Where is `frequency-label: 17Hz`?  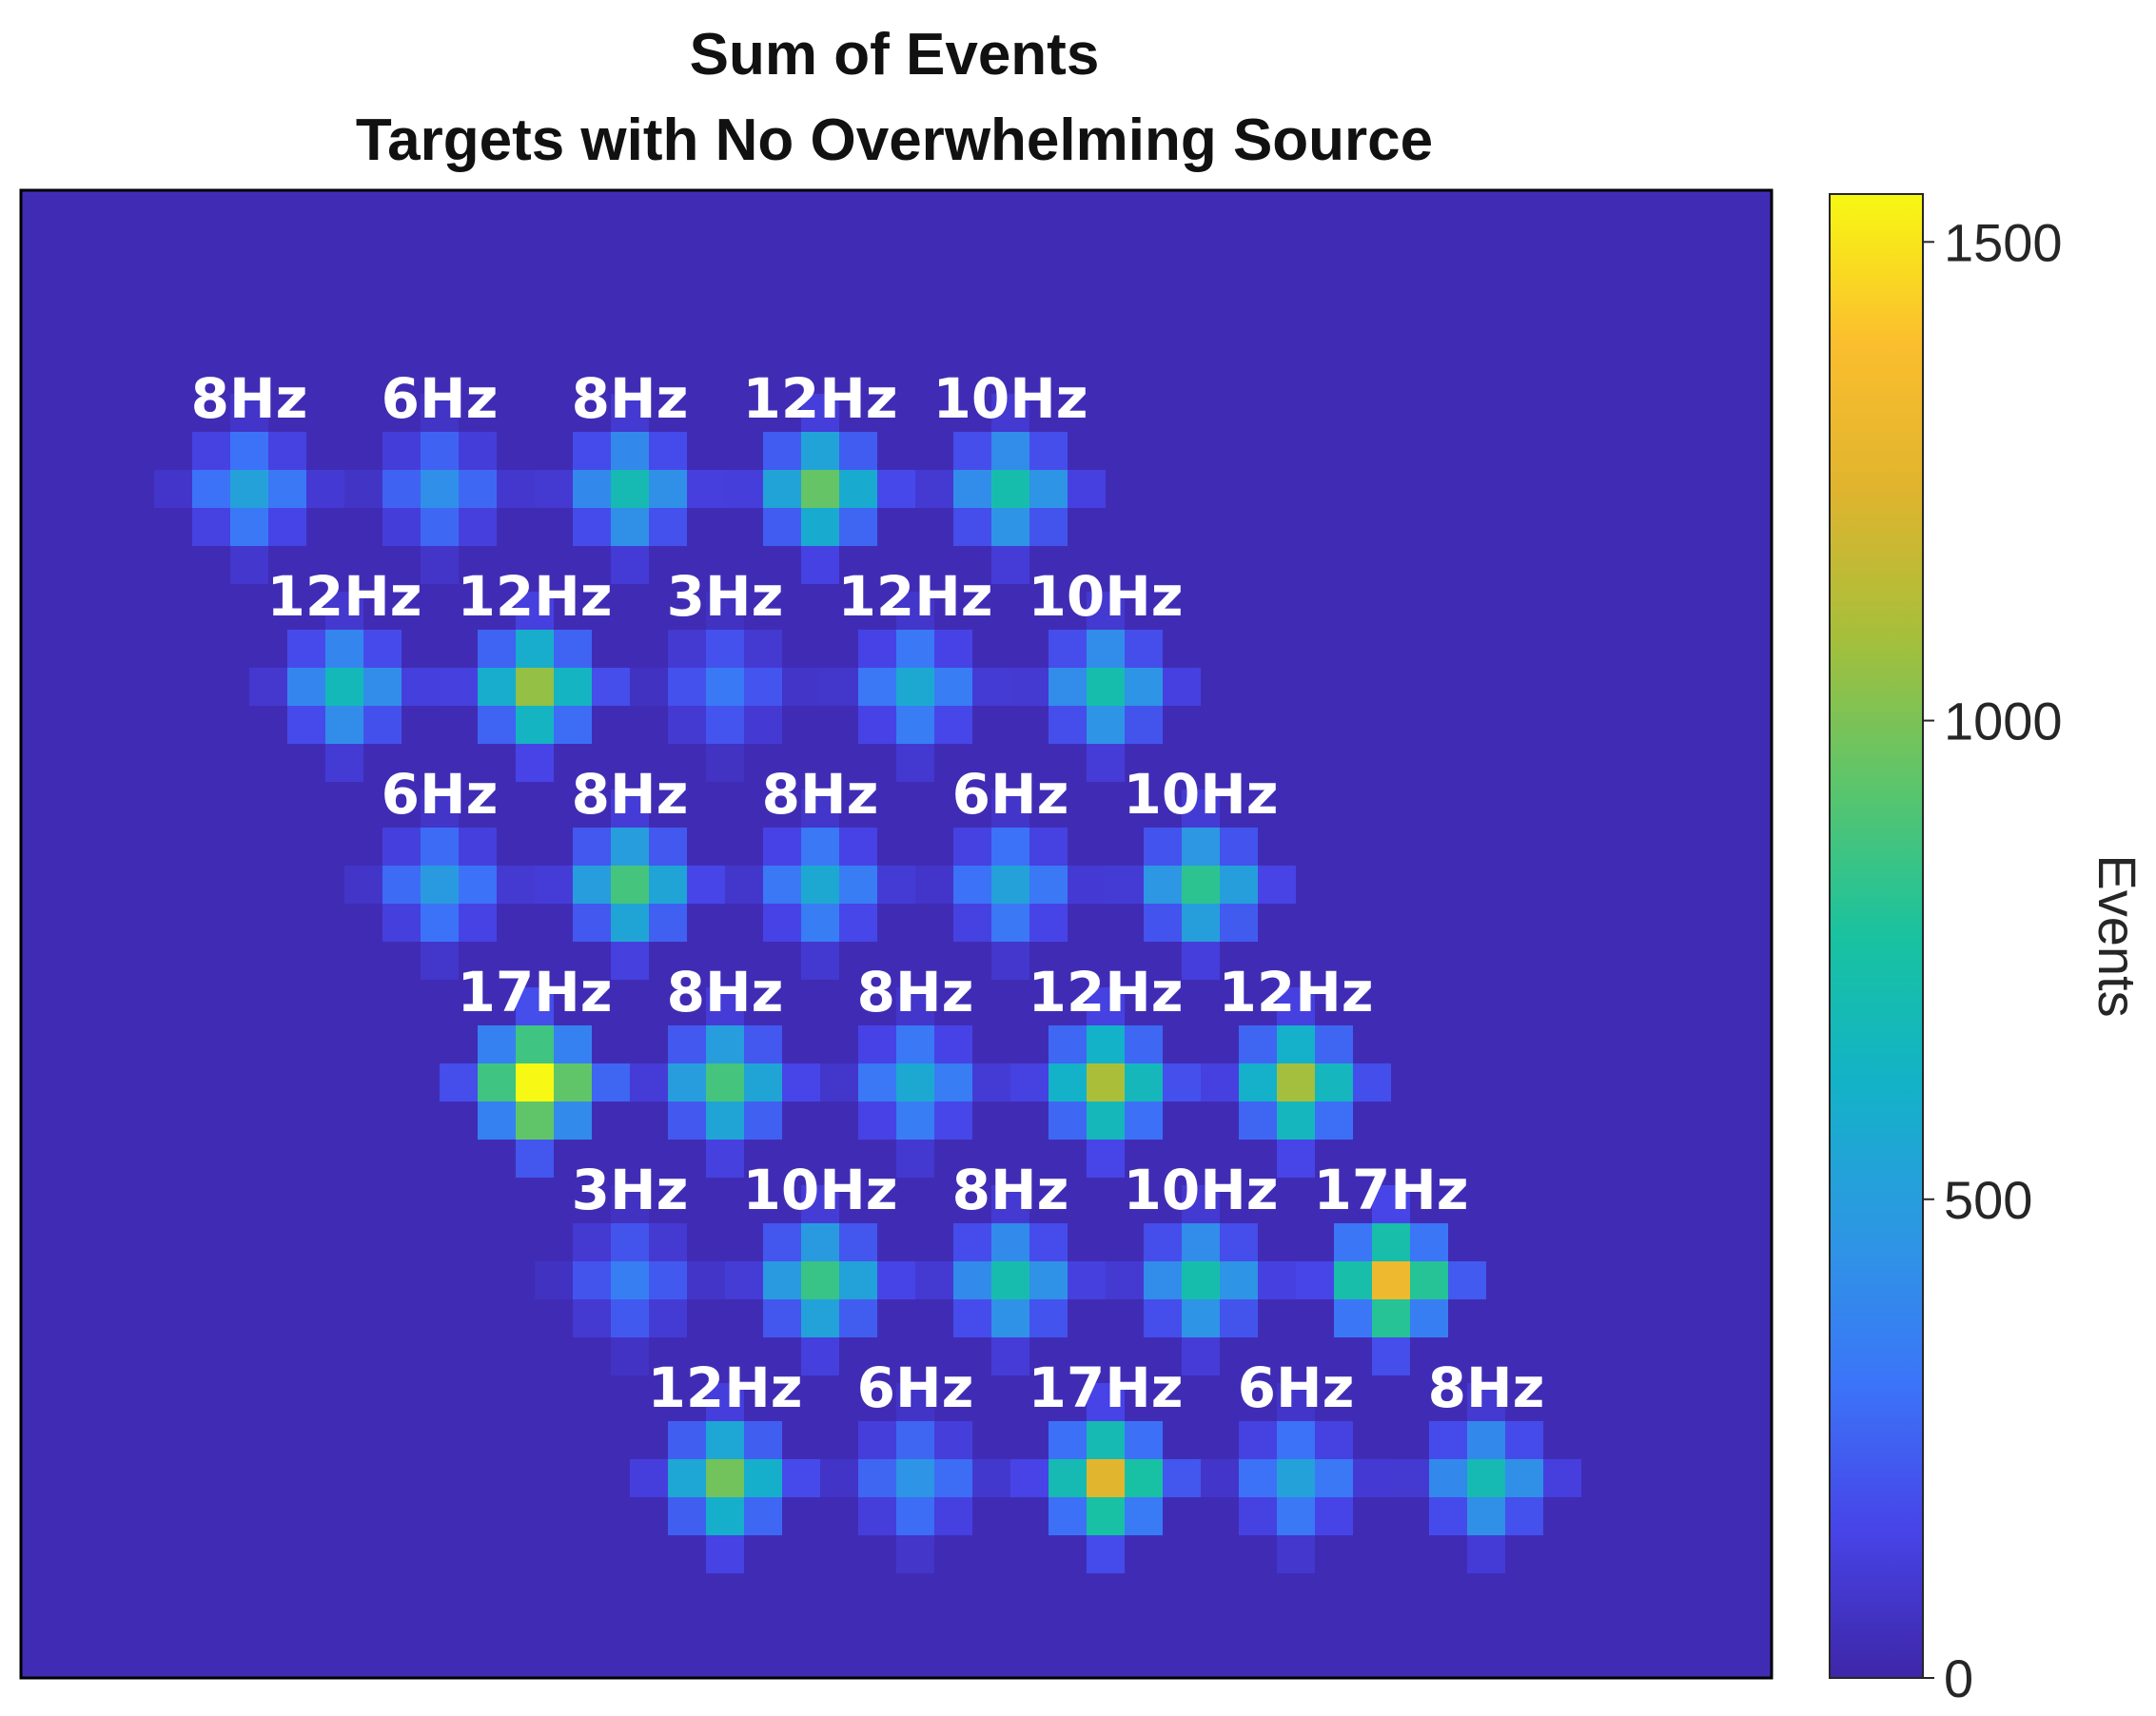
frequency-label: 17Hz is located at coordinates (534, 992).